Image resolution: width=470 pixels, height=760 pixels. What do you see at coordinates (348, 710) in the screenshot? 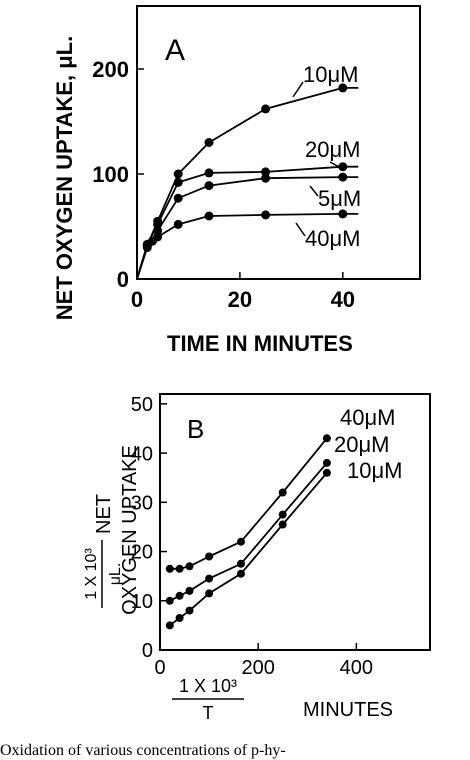
I see `panel-b-x-label-unit: MINUTES` at bounding box center [348, 710].